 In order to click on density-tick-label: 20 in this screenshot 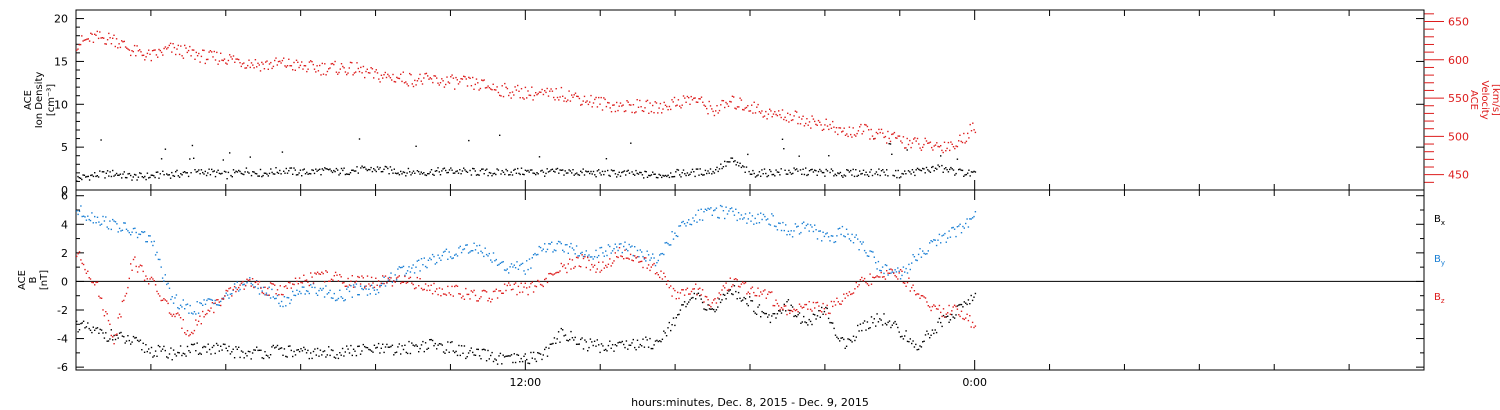, I will do `click(61, 19)`.